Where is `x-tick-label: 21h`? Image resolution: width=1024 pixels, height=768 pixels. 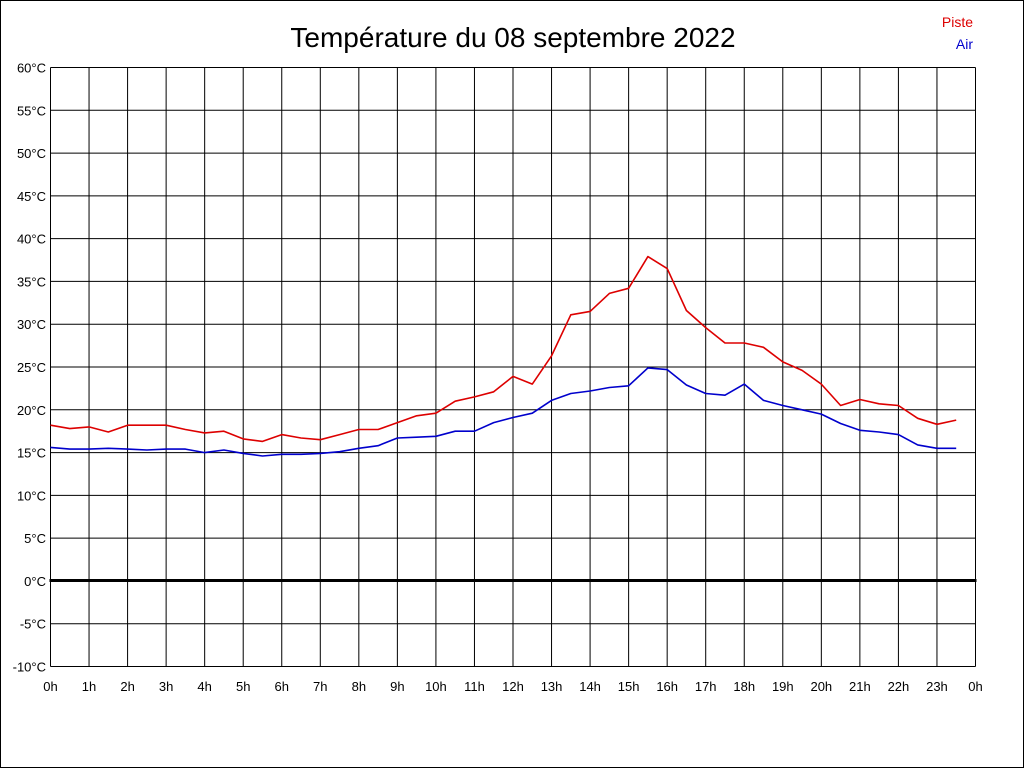
x-tick-label: 21h is located at coordinates (860, 686).